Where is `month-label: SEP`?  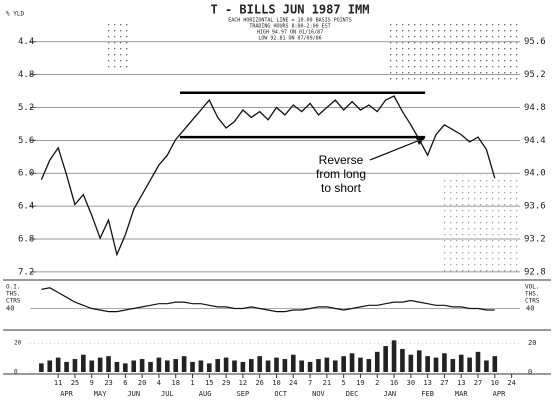 month-label: SEP is located at coordinates (243, 394).